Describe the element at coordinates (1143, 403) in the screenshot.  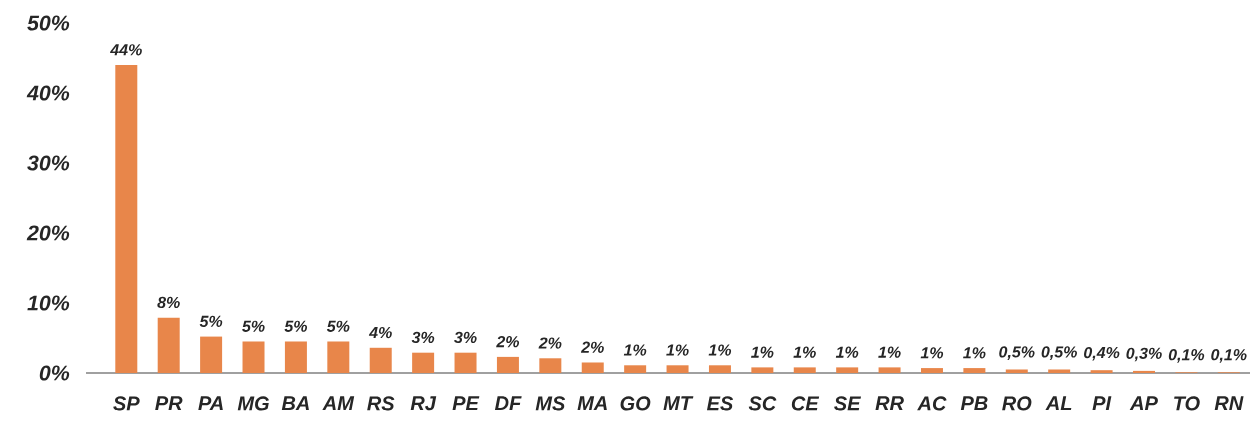
I see `x-tick-label: AP` at that location.